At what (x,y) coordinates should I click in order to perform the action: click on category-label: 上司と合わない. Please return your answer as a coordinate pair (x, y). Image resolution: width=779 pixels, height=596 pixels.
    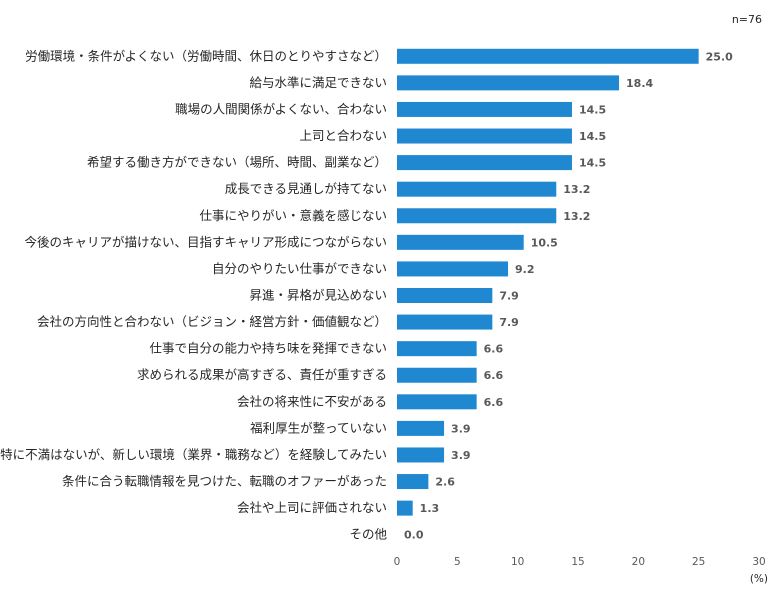
    Looking at the image, I should click on (343, 135).